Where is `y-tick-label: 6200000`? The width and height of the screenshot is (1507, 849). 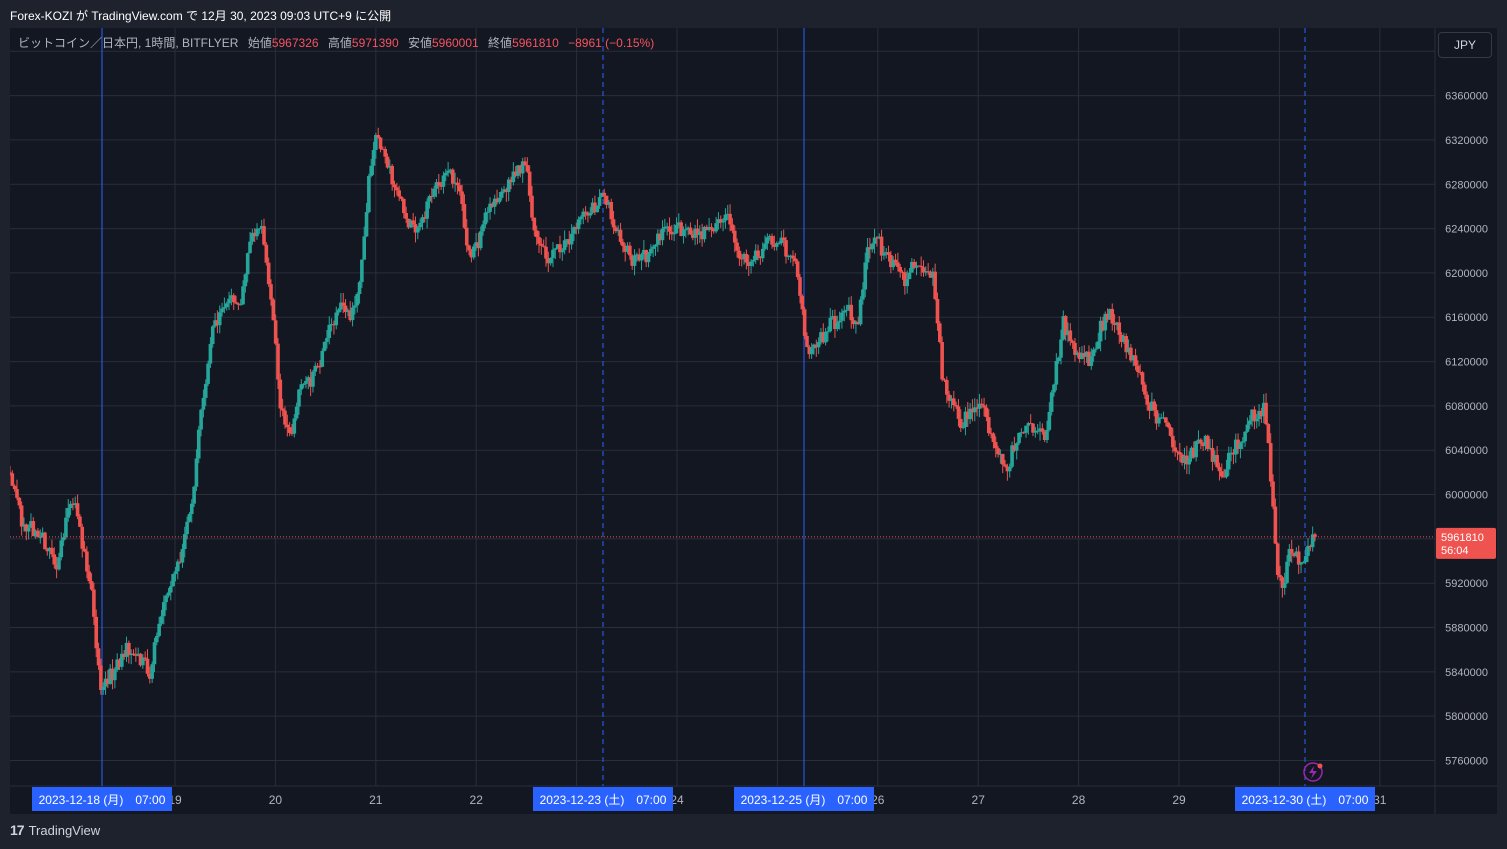
y-tick-label: 6200000 is located at coordinates (1466, 274).